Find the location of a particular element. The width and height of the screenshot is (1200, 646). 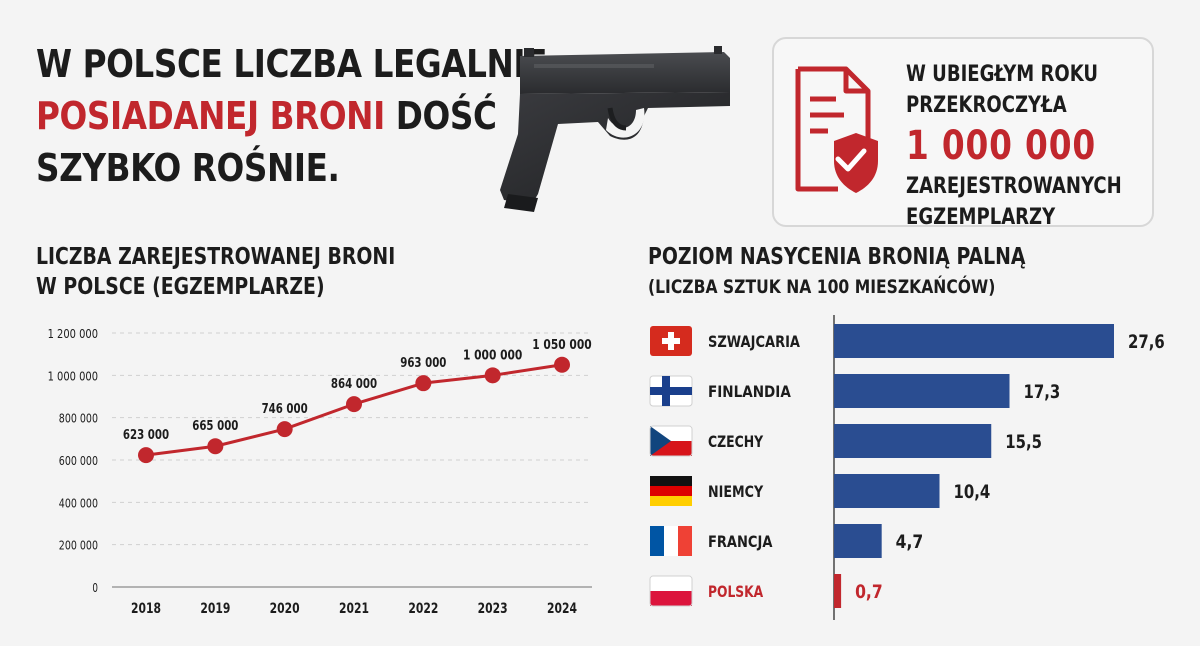

x-tick-label: 2023 is located at coordinates (493, 609).